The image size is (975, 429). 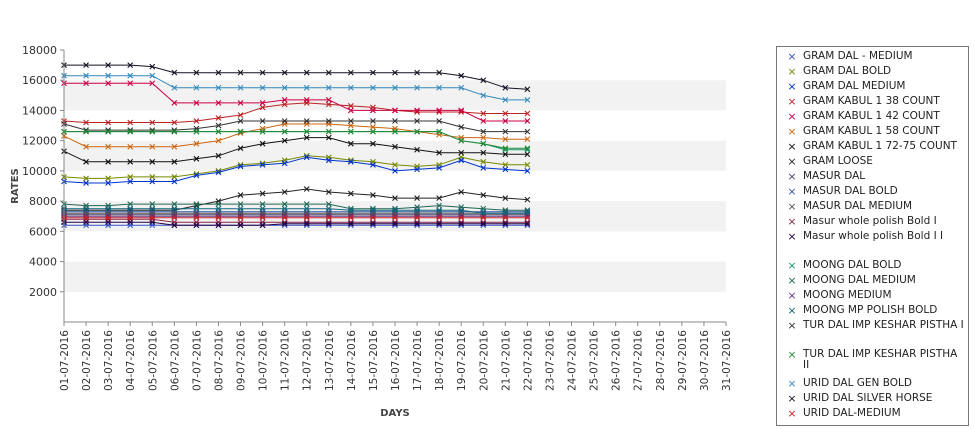 What do you see at coordinates (528, 360) in the screenshot?
I see `x-tick-label: 22-07-2016` at bounding box center [528, 360].